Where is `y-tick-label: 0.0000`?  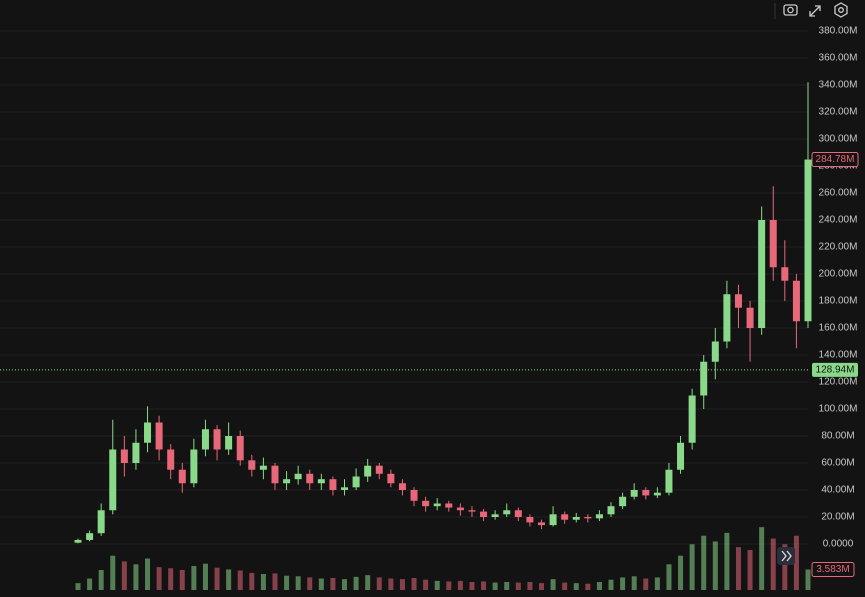 y-tick-label: 0.0000 is located at coordinates (838, 544).